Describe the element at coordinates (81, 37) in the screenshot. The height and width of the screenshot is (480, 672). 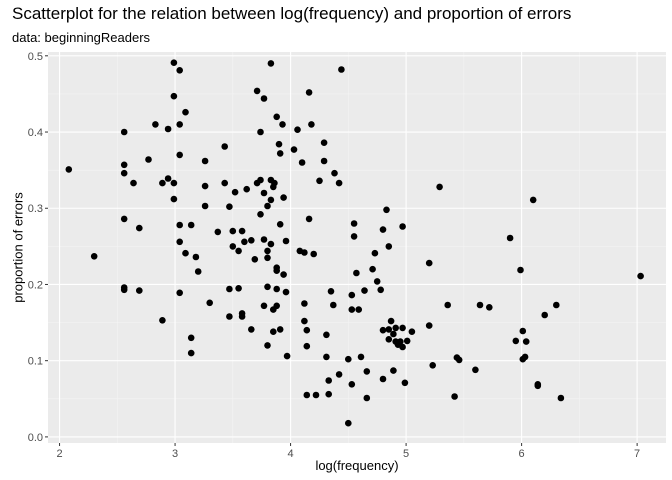
I see `chart-subtitle: data: beginningReaders` at that location.